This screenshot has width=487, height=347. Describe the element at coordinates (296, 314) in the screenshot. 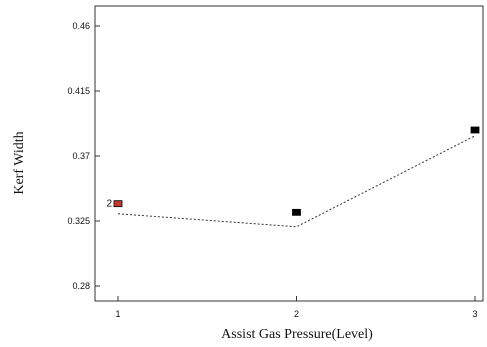

I see `x-tick-label: 2` at that location.